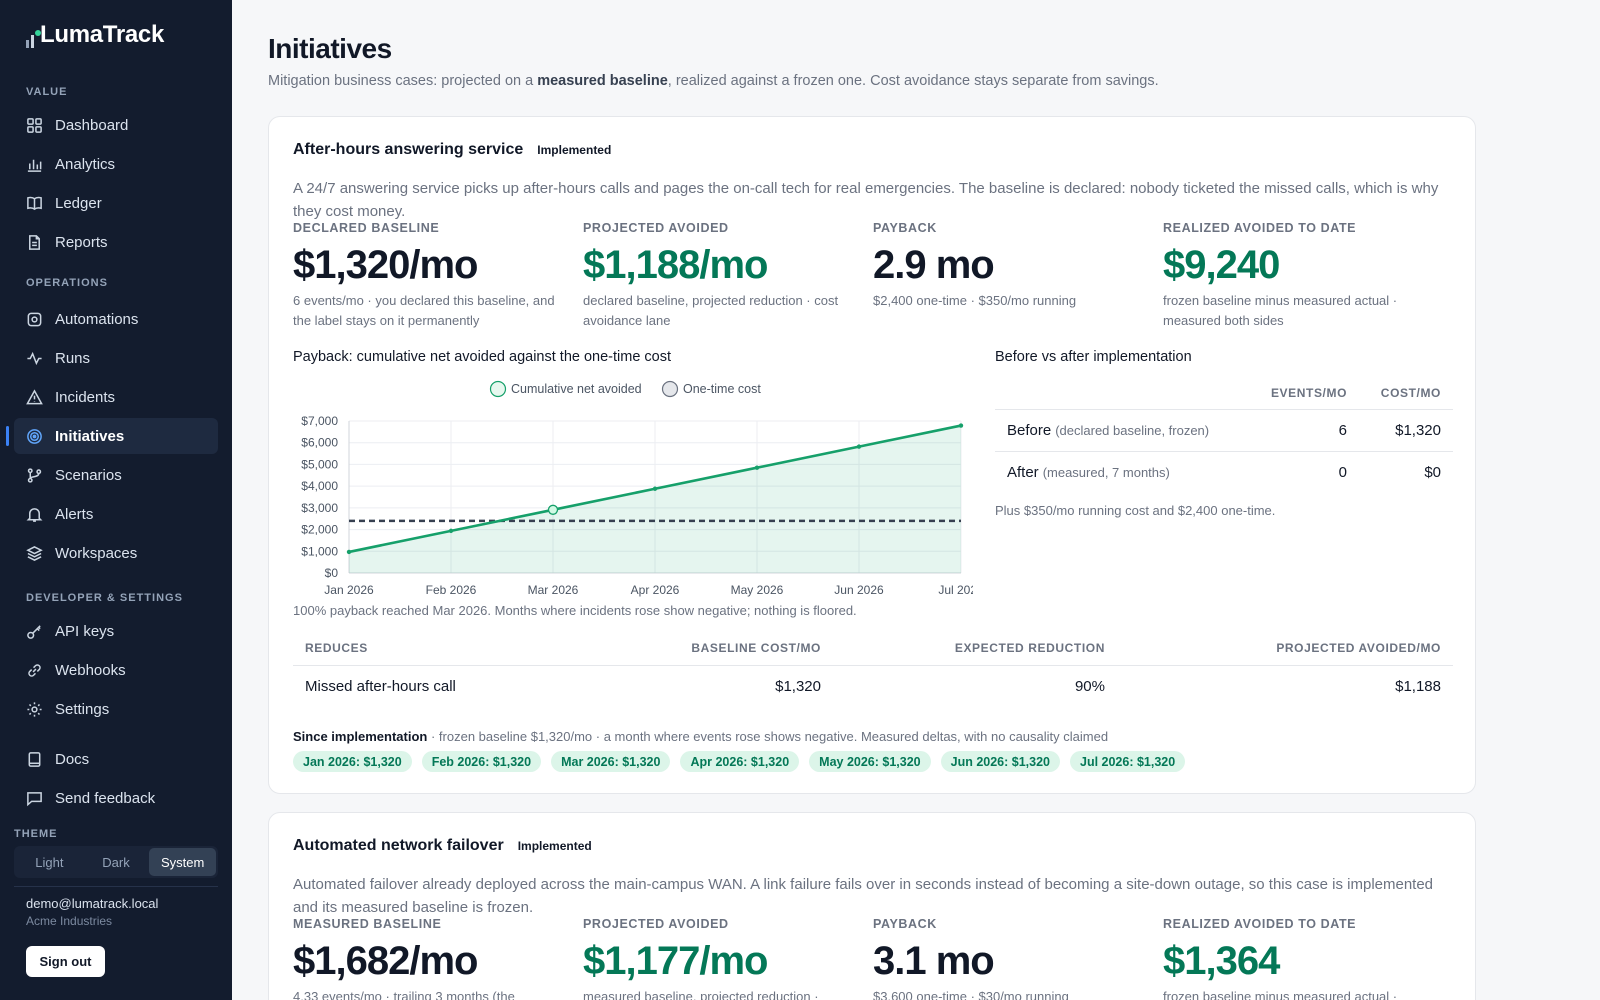  What do you see at coordinates (102, 34) in the screenshot?
I see `app-name: LumaTrack` at bounding box center [102, 34].